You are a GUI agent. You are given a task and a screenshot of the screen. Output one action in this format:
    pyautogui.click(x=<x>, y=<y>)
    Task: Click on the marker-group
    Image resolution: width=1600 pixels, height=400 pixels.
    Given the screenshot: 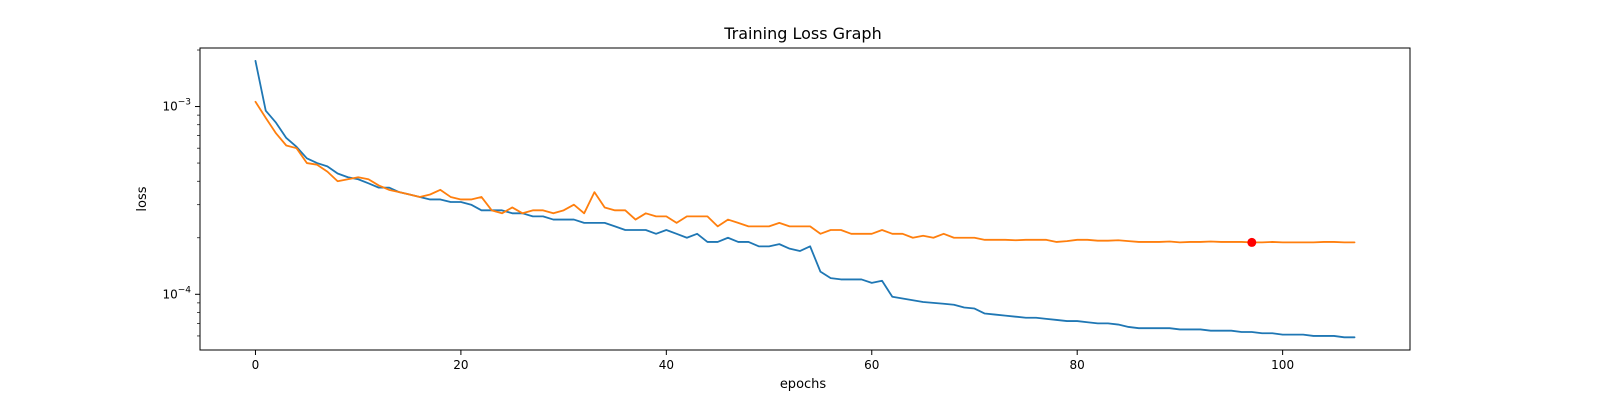 What is the action you would take?
    pyautogui.click(x=1252, y=242)
    